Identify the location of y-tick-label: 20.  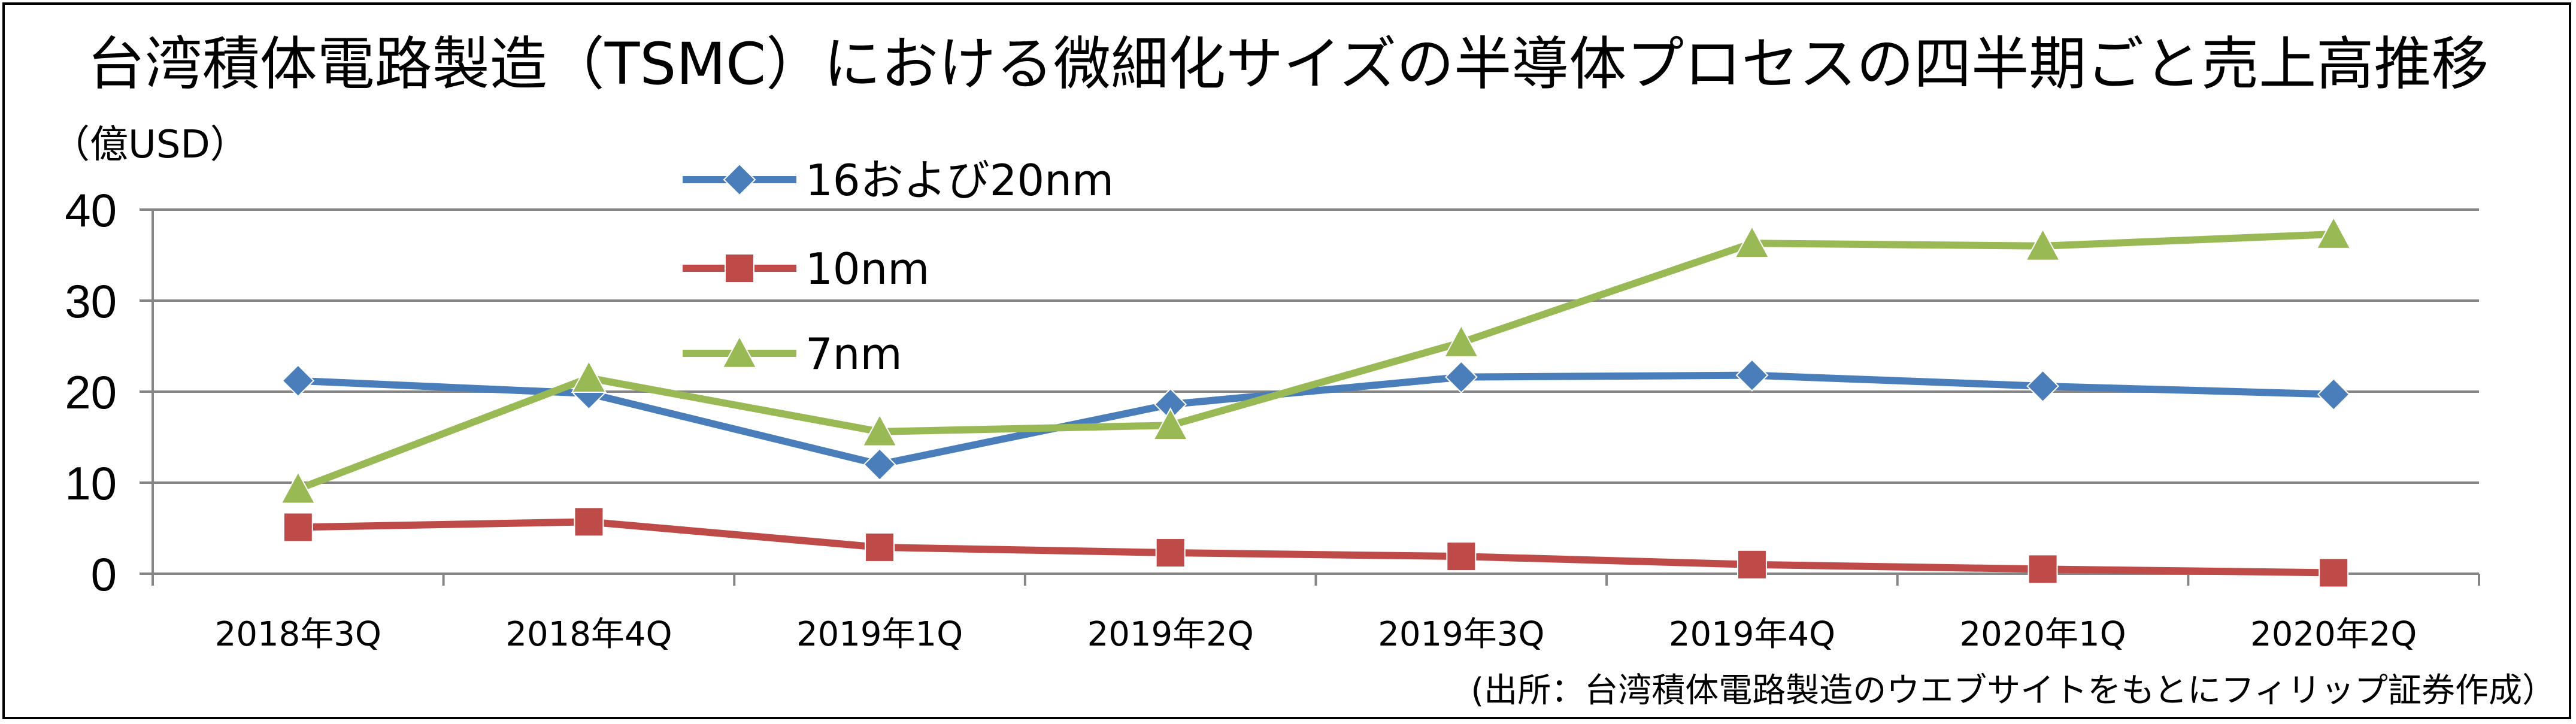
(91, 392).